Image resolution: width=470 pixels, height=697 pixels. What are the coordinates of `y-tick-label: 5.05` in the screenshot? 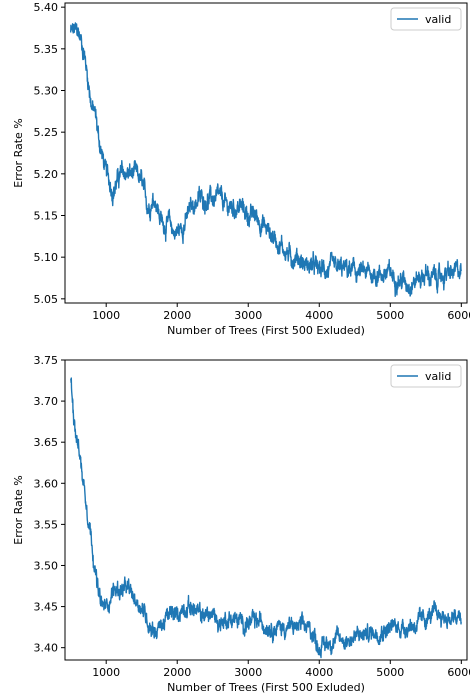 It's located at (46, 299).